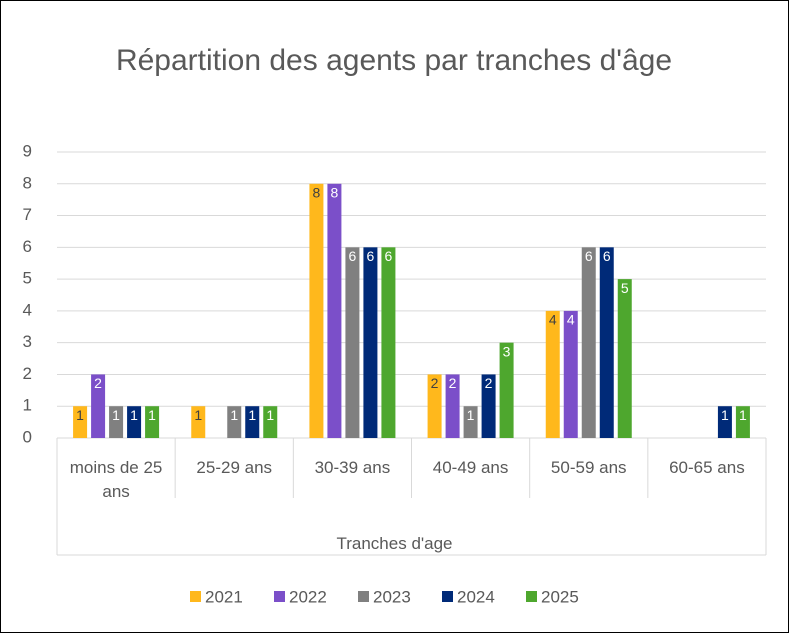 This screenshot has height=633, width=789. I want to click on x-tick-label: 50-59 ans, so click(588, 467).